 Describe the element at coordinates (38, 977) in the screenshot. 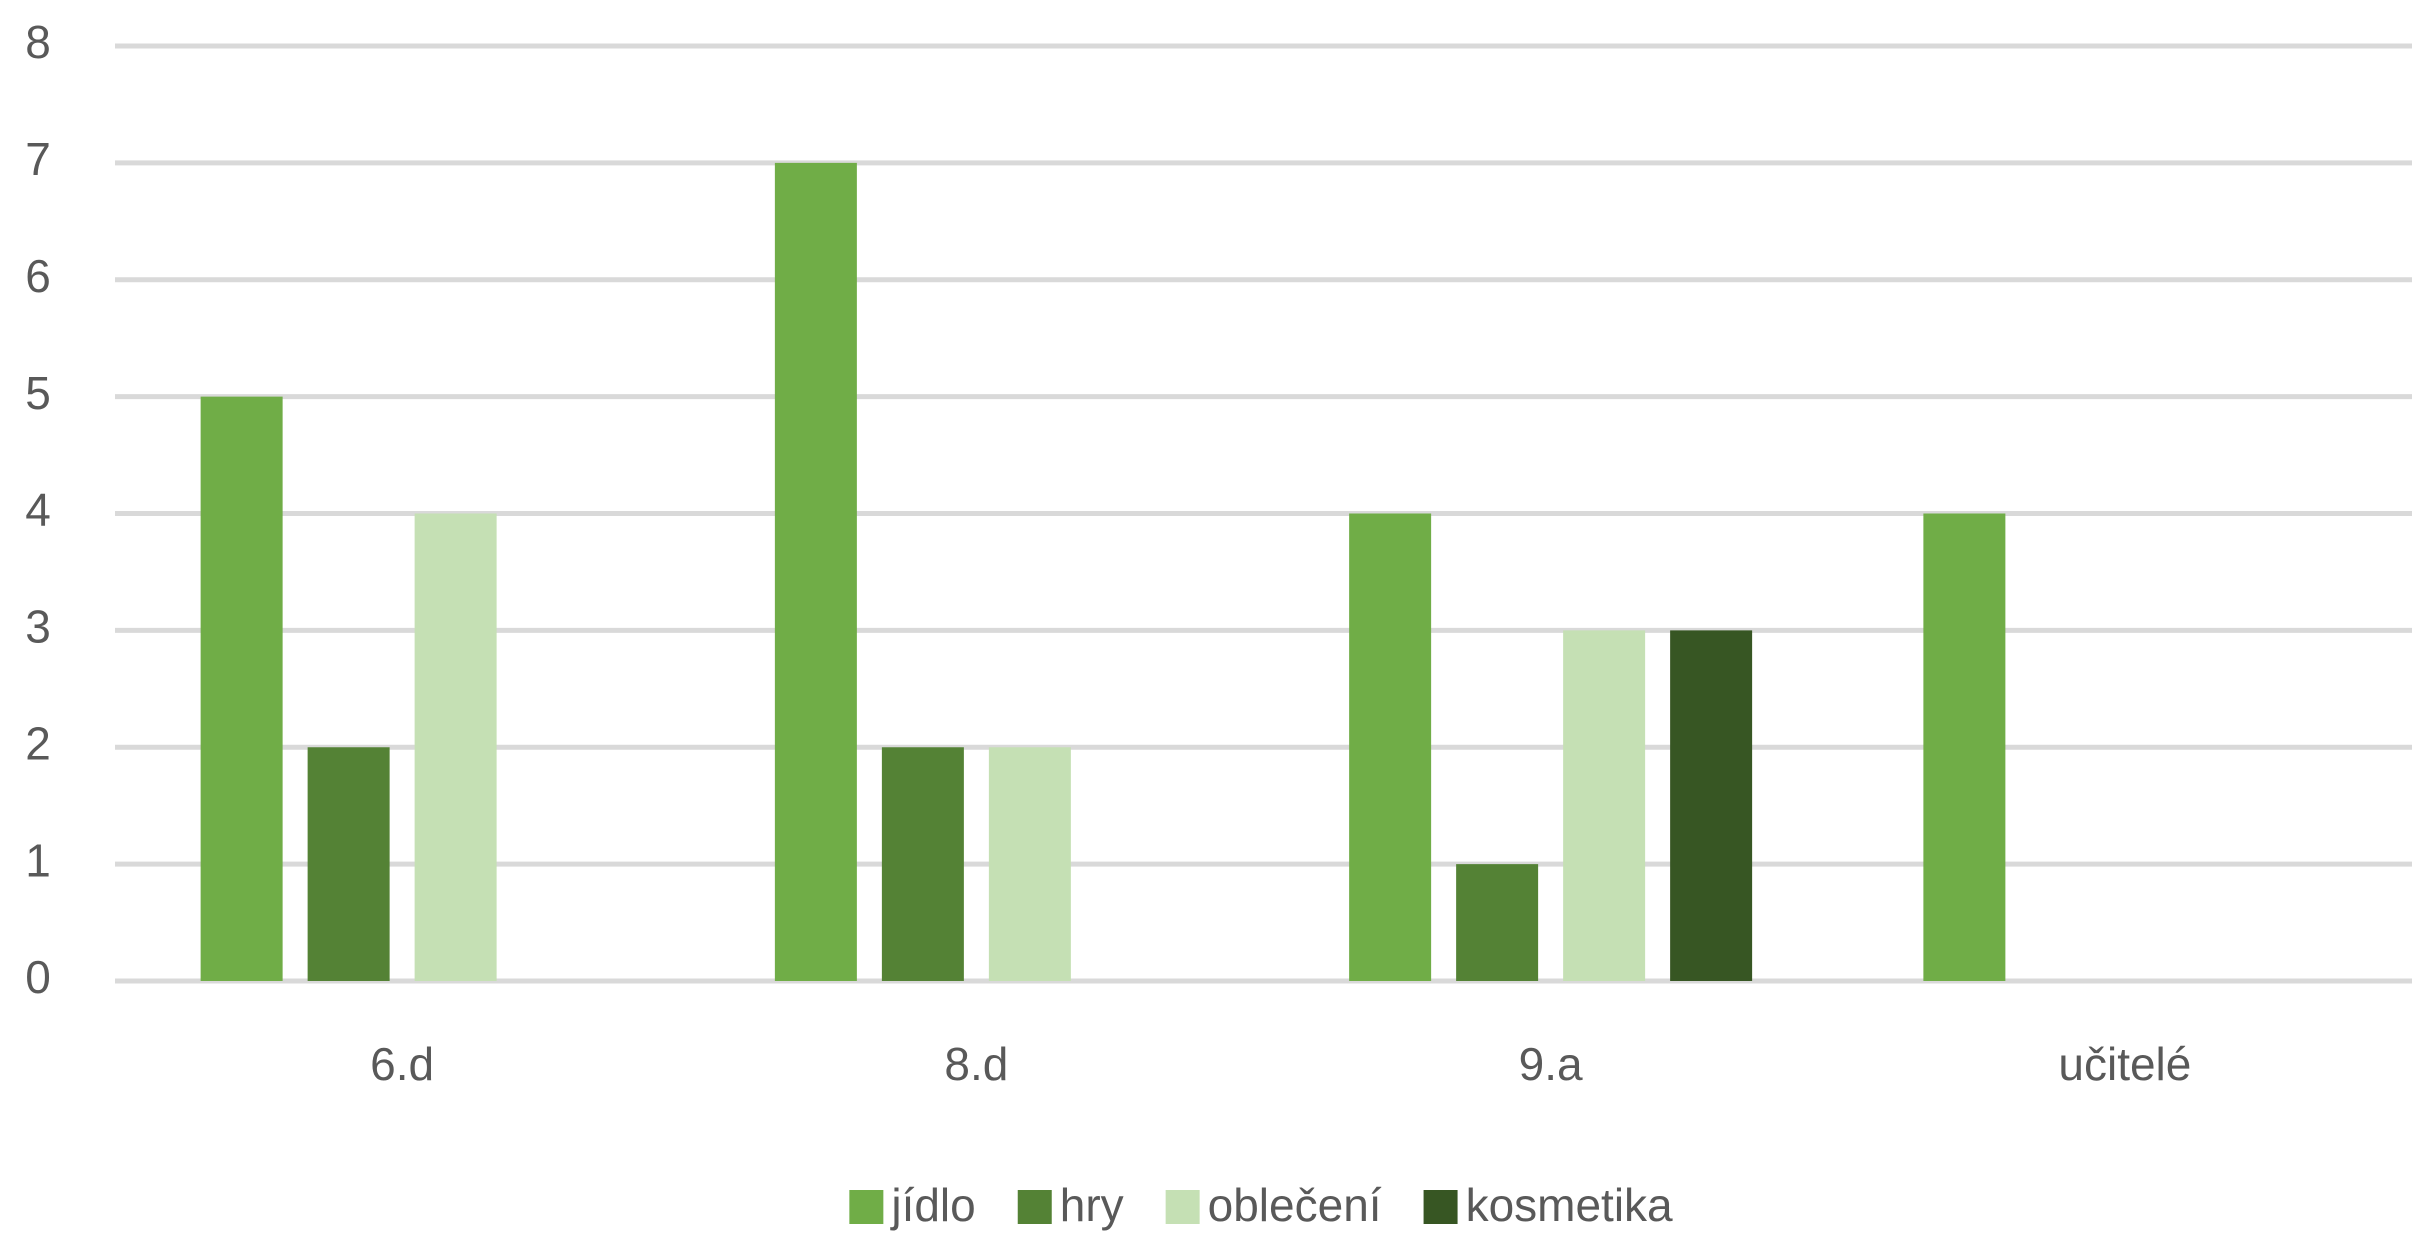

I see `y-tick-label: 0` at that location.